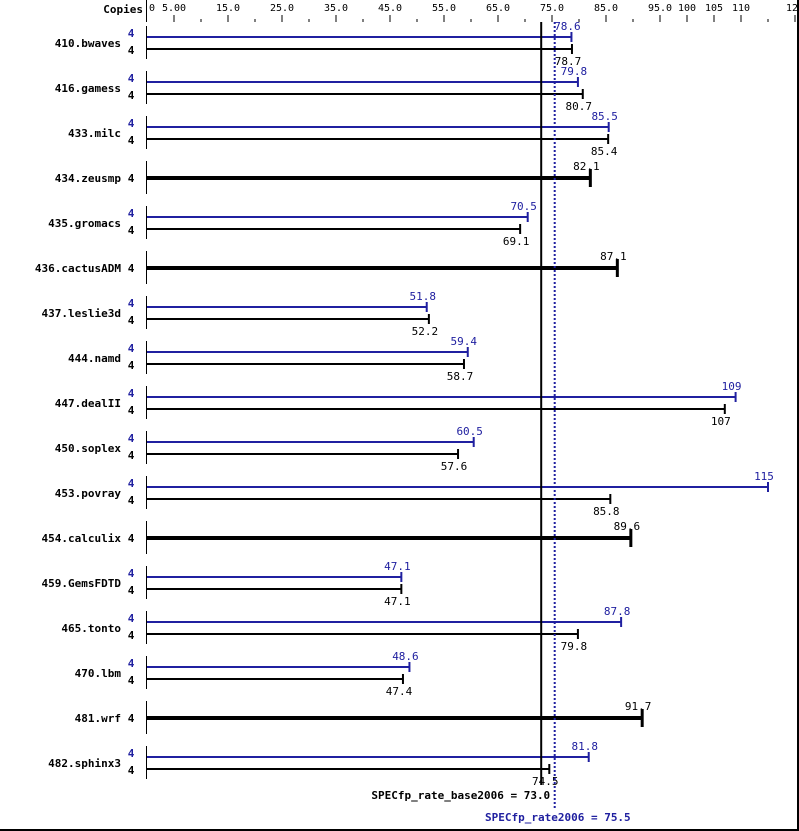 The image size is (799, 831). I want to click on peak-value-label: 59.4, so click(464, 341).